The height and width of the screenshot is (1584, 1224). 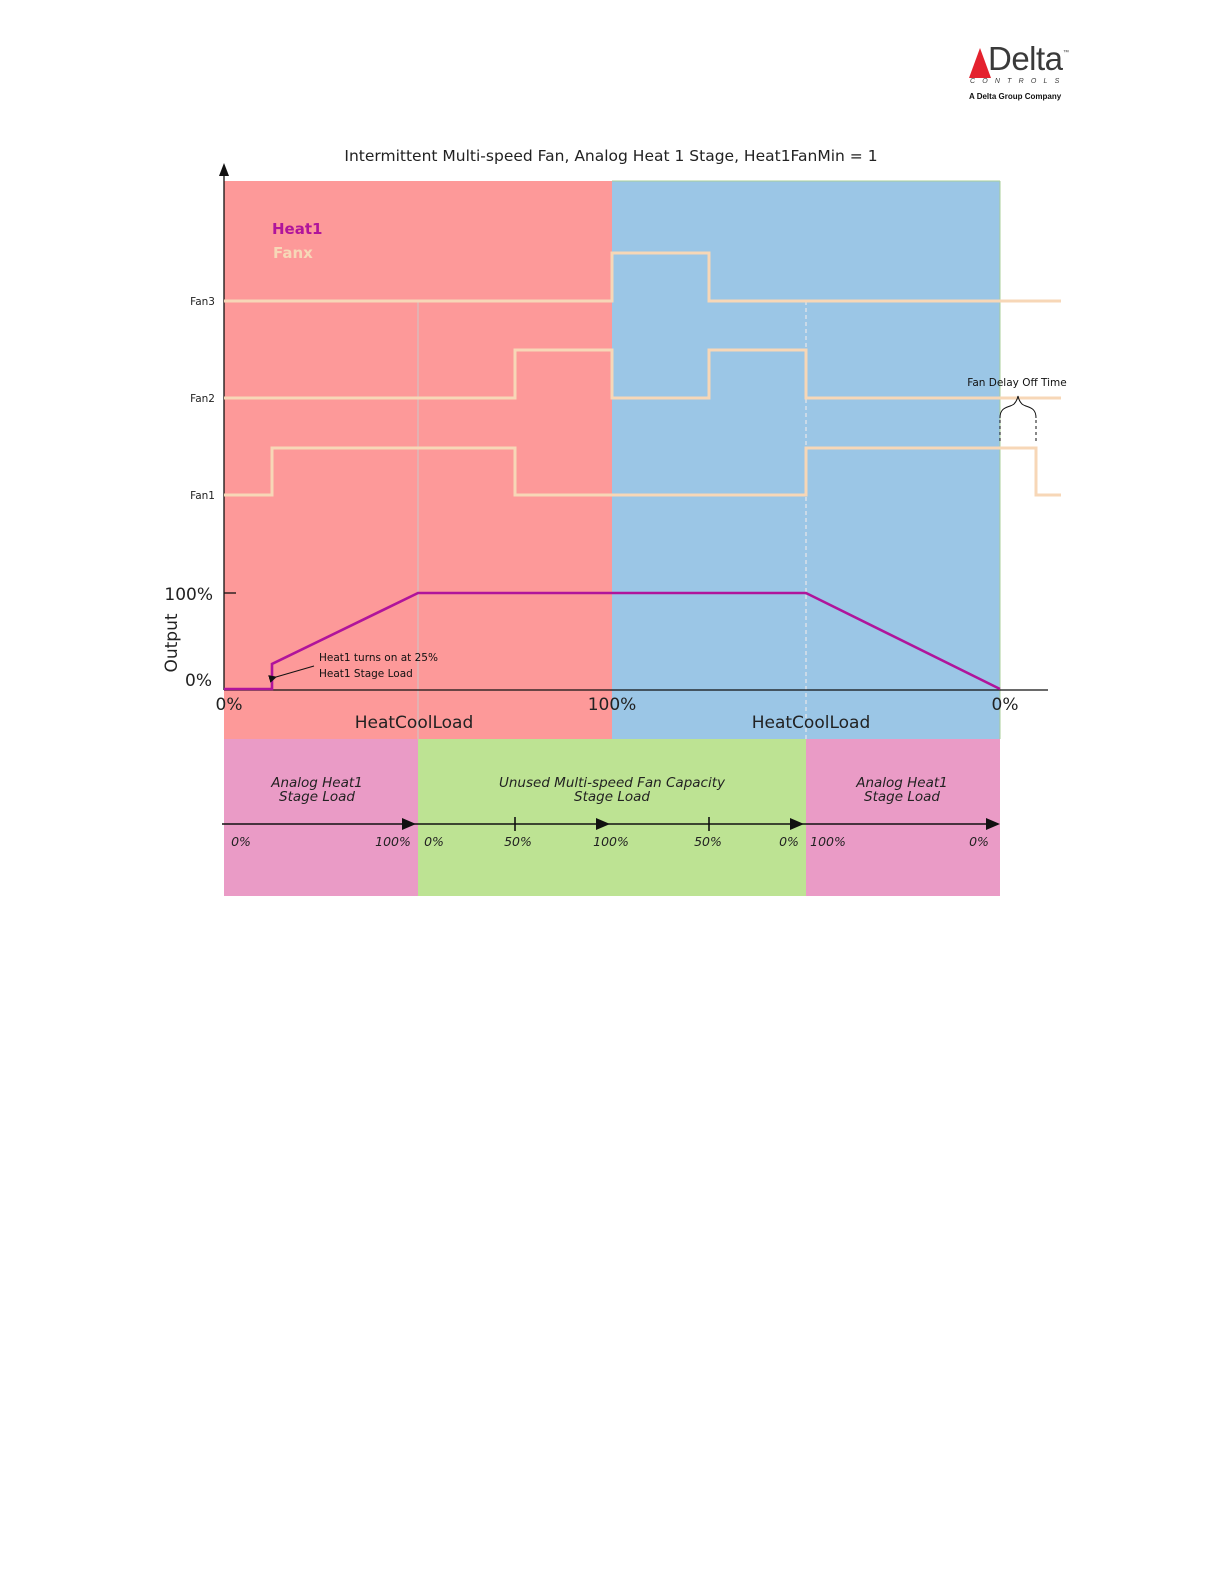 What do you see at coordinates (297, 229) in the screenshot?
I see `legend-heat1: Heat1` at bounding box center [297, 229].